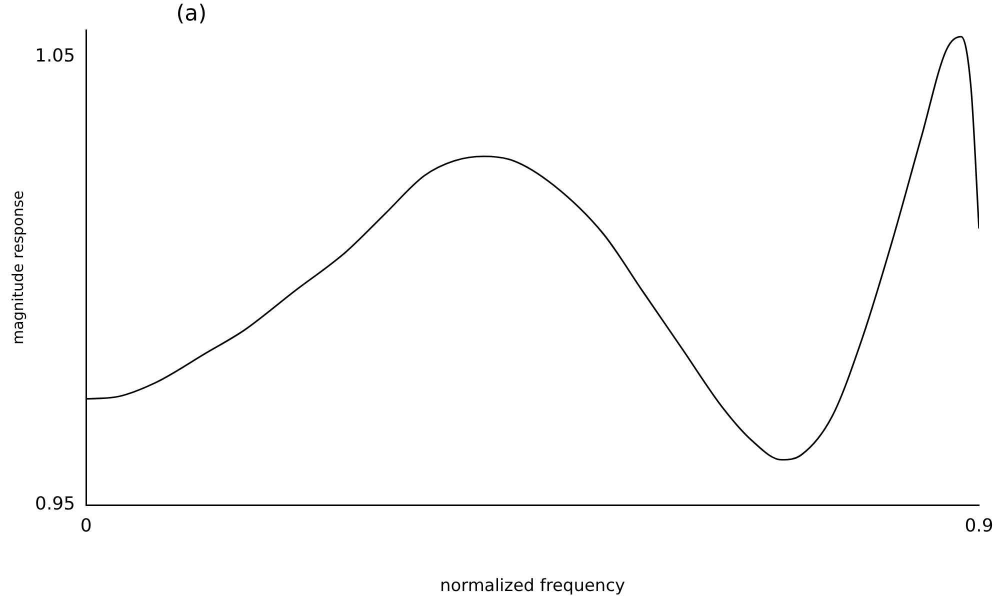 The width and height of the screenshot is (997, 609). Describe the element at coordinates (55, 56) in the screenshot. I see `y-tick-label: 1.05` at that location.